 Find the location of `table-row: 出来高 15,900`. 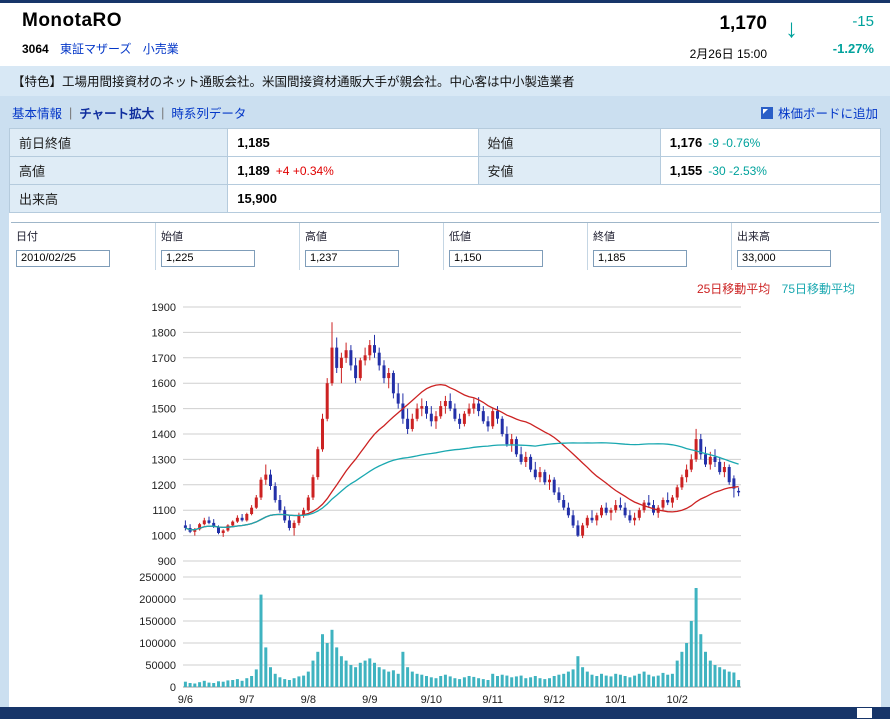

table-row: 出来高 15,900 is located at coordinates (445, 198).